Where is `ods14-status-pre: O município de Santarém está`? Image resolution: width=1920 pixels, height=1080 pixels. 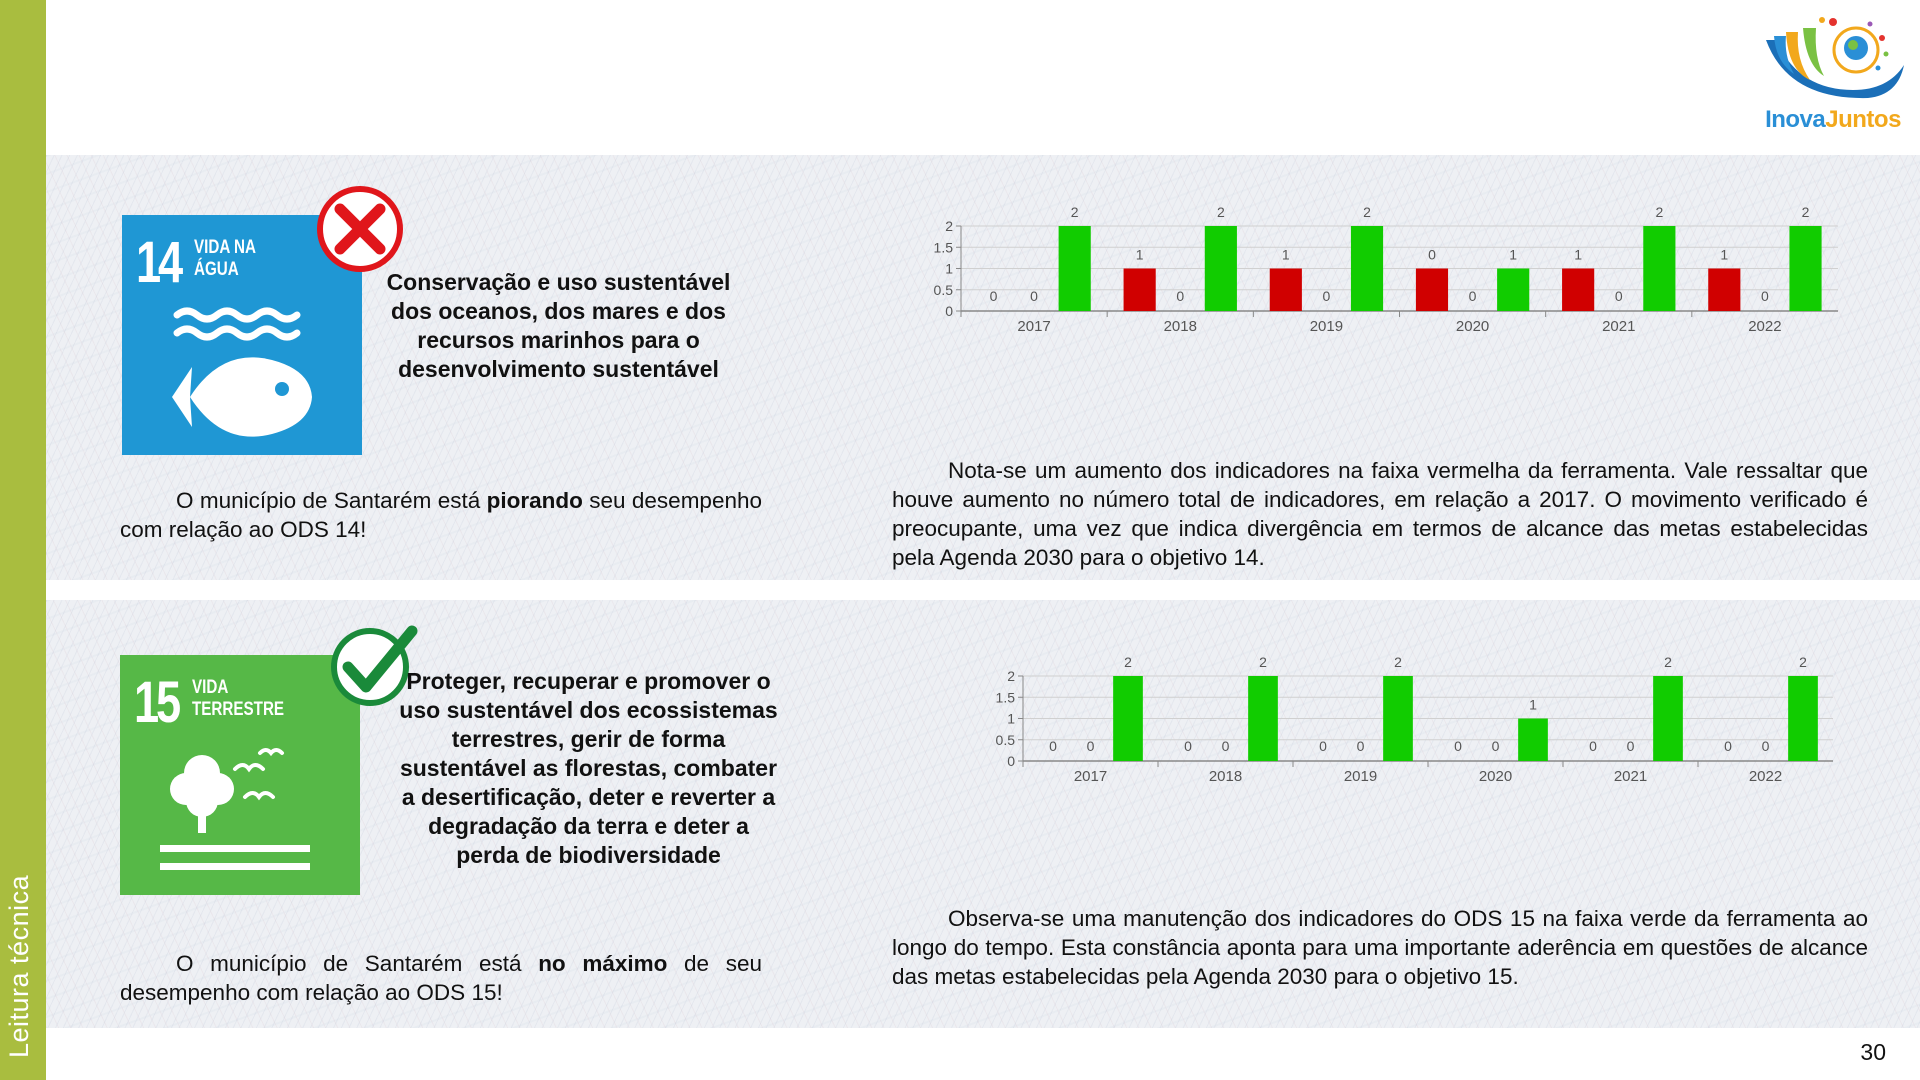 ods14-status-pre: O município de Santarém está is located at coordinates (331, 500).